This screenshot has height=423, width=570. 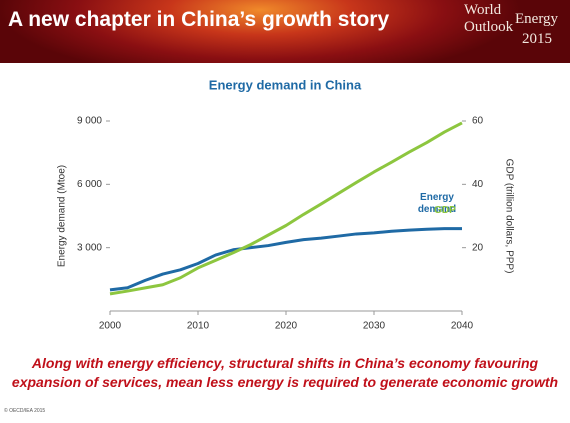 I want to click on y-tick-label: 6 000, so click(x=89, y=184).